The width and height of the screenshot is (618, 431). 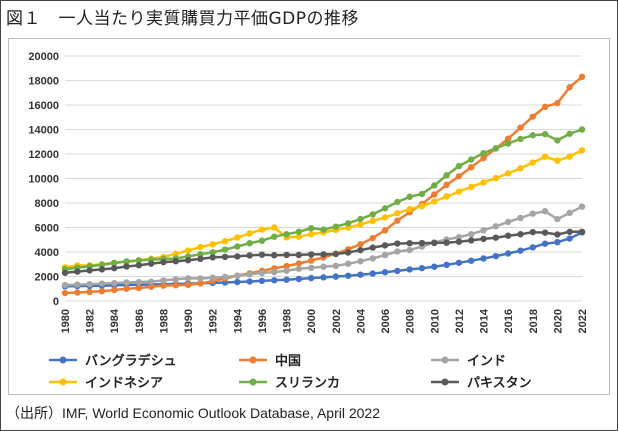 I want to click on y-tick-label: 20000, so click(x=43, y=57).